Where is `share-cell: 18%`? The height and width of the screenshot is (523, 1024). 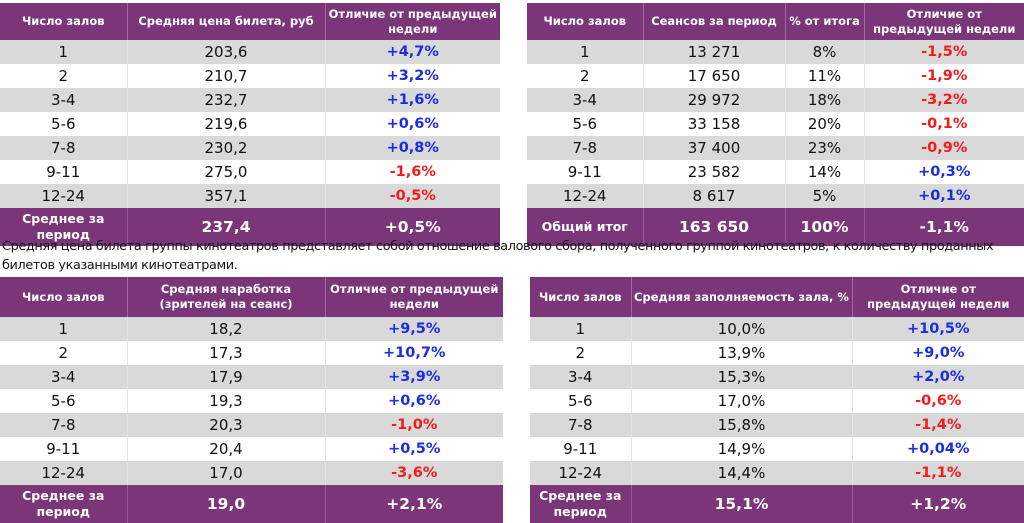
share-cell: 18% is located at coordinates (825, 100).